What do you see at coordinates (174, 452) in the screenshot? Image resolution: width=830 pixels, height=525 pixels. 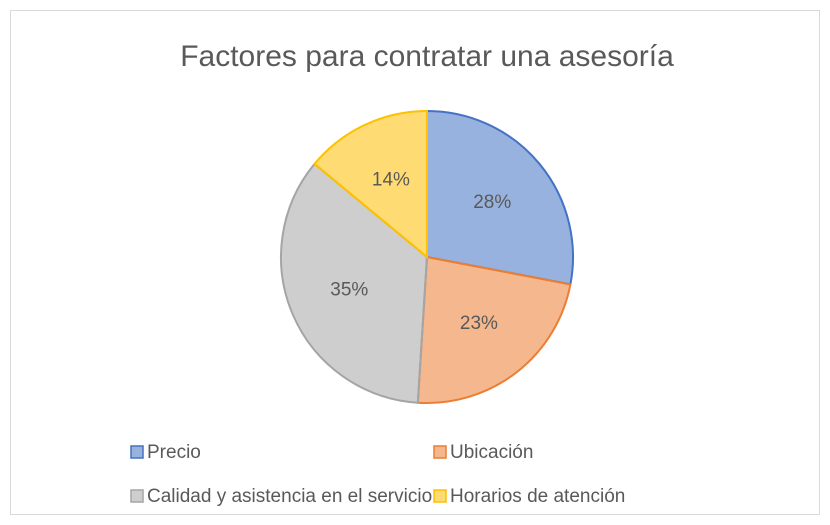 I see `legend-label: Precio` at bounding box center [174, 452].